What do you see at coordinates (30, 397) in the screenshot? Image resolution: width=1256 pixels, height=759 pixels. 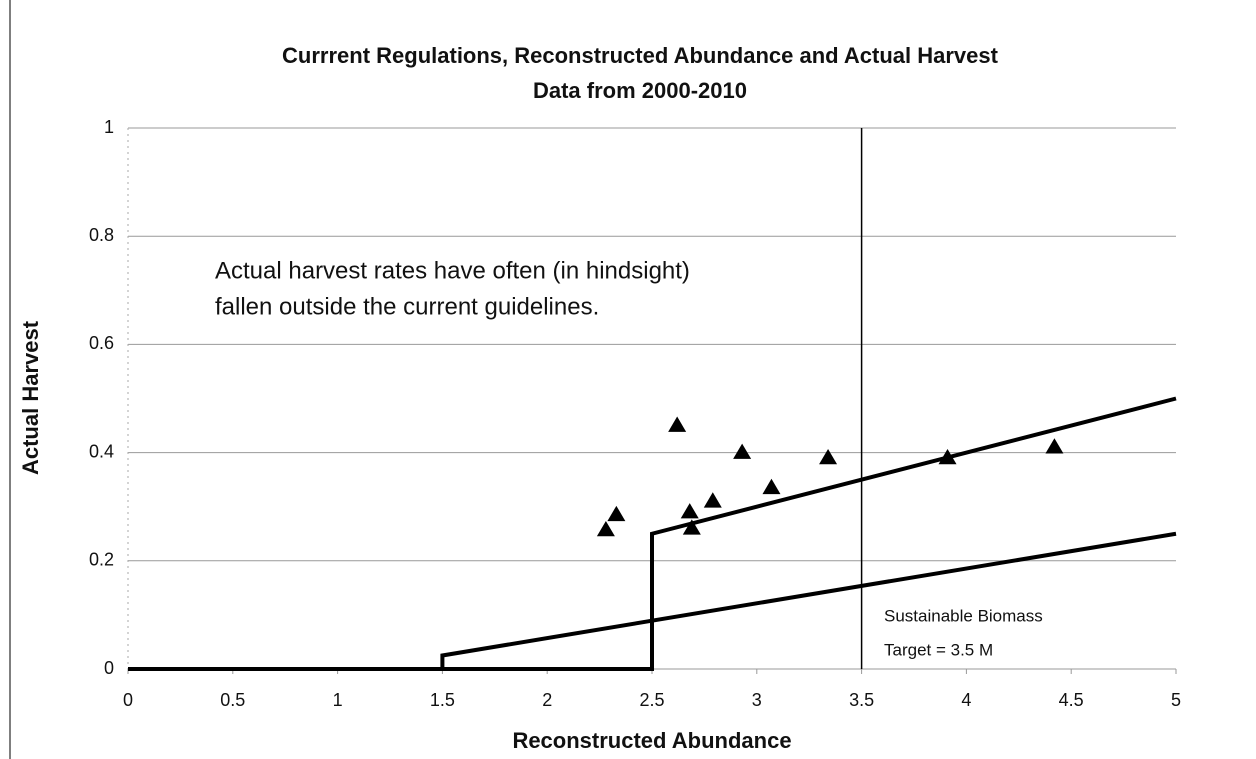 I see `y-axis-label: Actual Harvest` at bounding box center [30, 397].